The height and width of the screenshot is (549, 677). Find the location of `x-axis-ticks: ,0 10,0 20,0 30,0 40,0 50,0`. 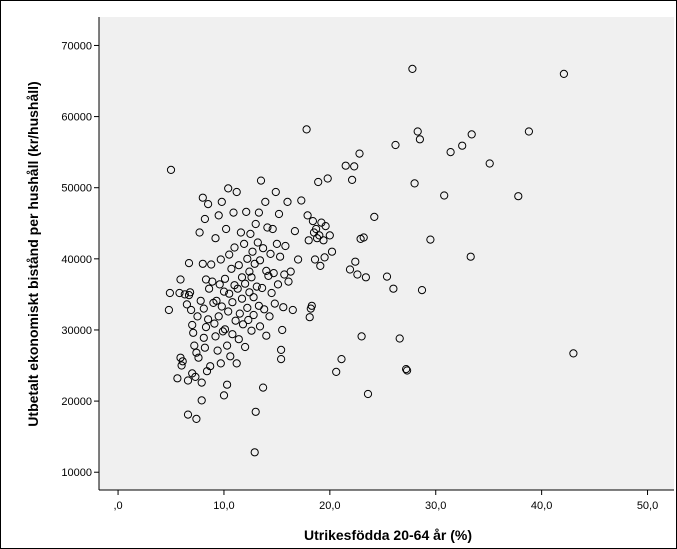

x-axis-ticks: ,0 10,0 20,0 30,0 40,0 50,0 is located at coordinates (385, 501).